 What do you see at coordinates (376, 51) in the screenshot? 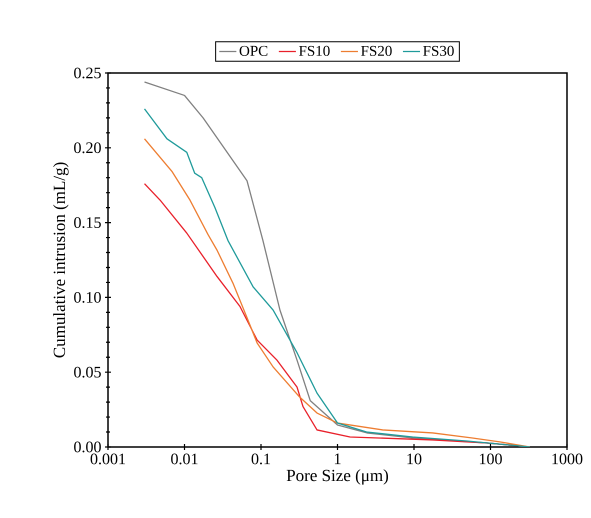
I see `legend-label: FS20` at bounding box center [376, 51].